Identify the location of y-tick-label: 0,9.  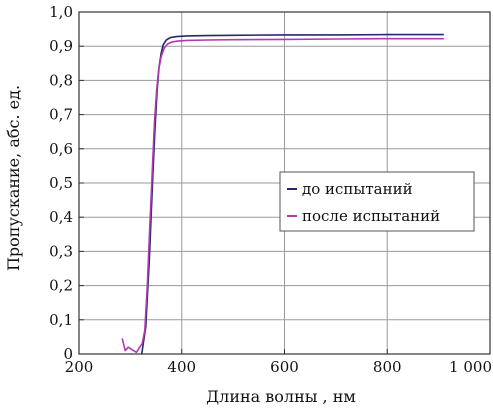
(61, 46).